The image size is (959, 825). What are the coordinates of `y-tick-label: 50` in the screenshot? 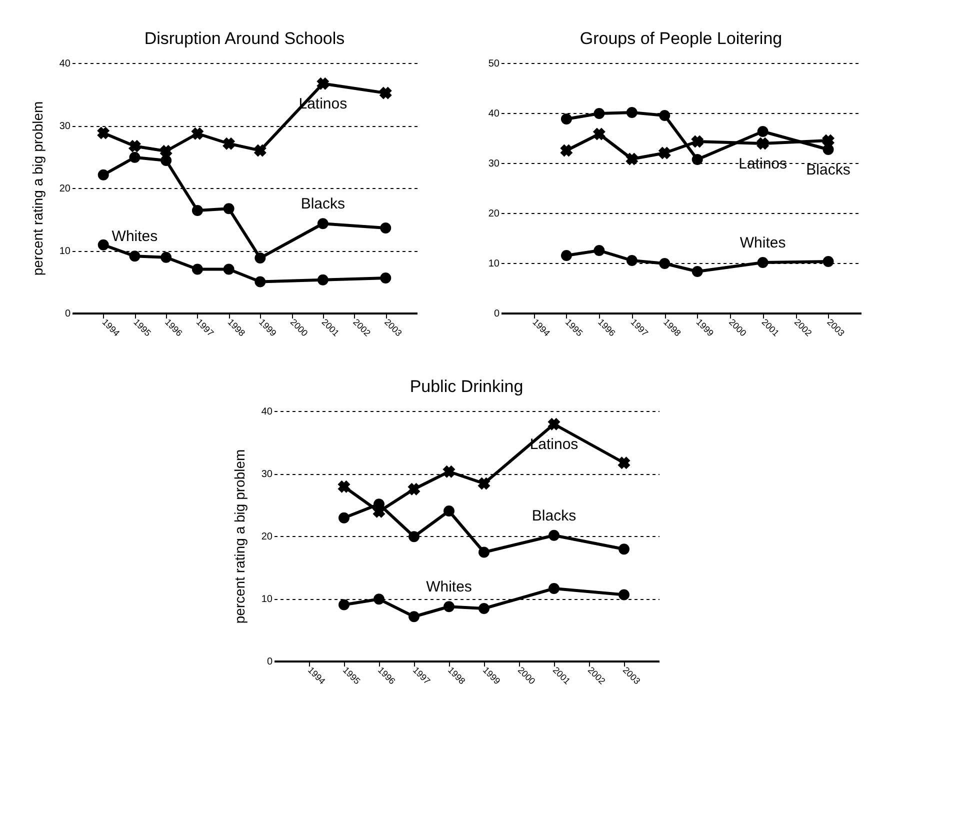 It's located at (494, 64).